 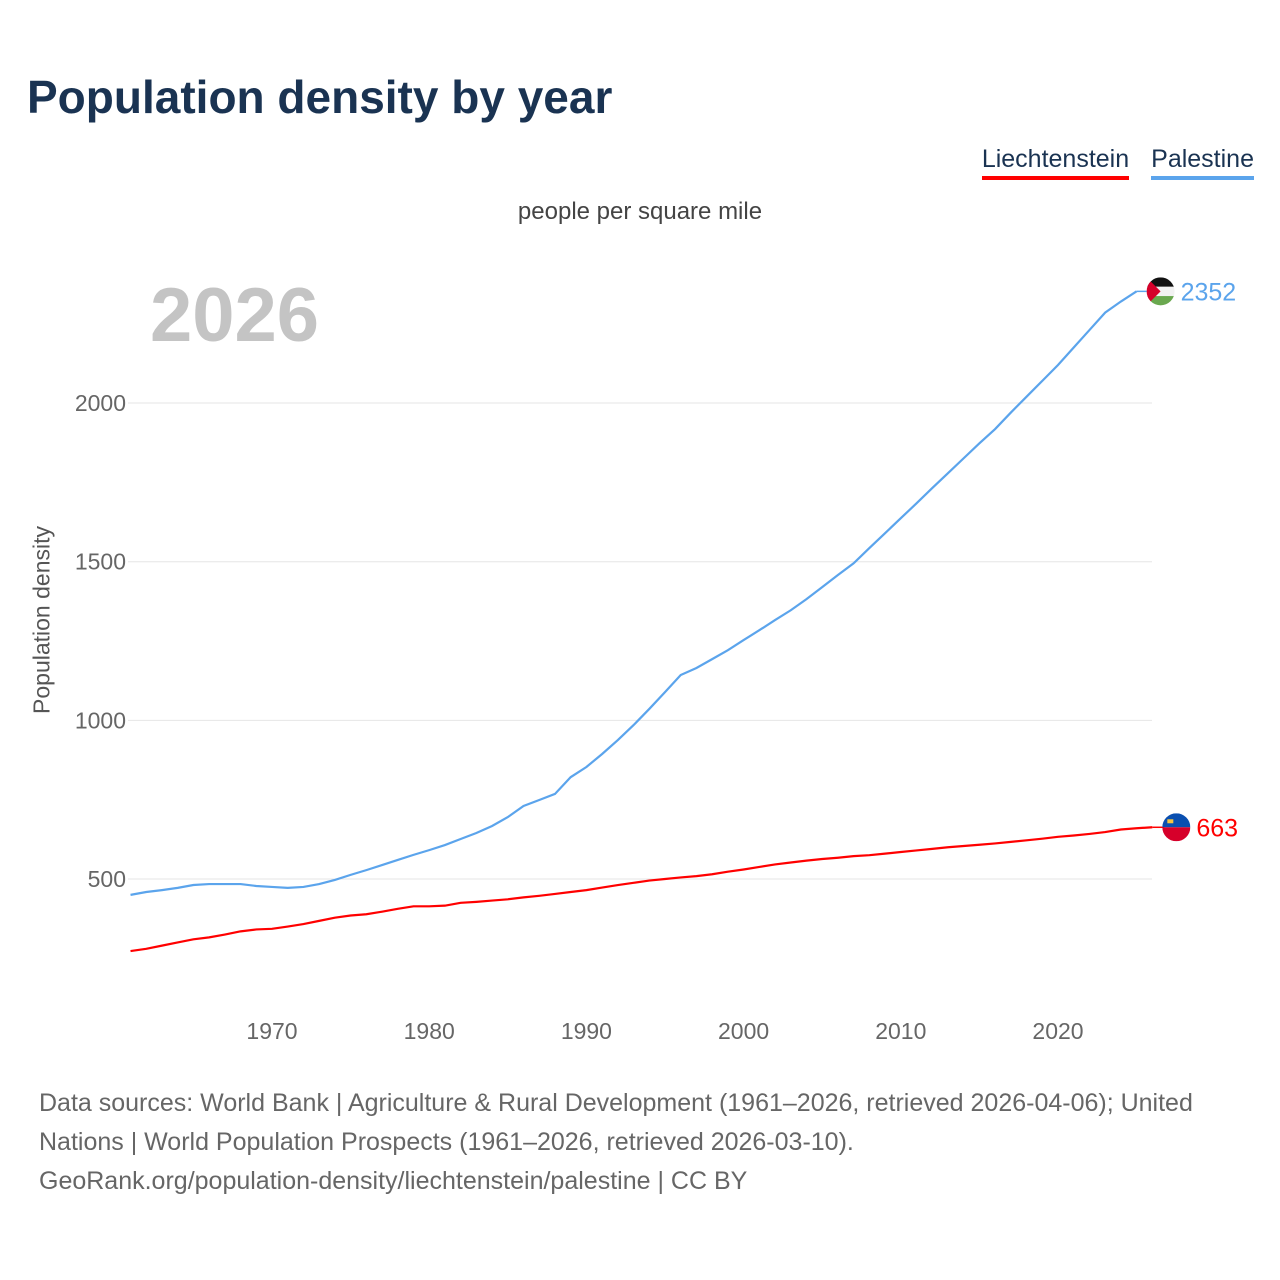 What do you see at coordinates (1217, 828) in the screenshot?
I see `end-value-label: 663` at bounding box center [1217, 828].